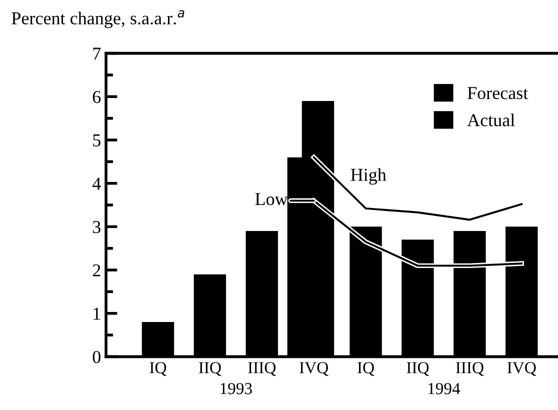 This screenshot has height=410, width=558. Describe the element at coordinates (97, 54) in the screenshot. I see `y-tick-label: 7` at that location.